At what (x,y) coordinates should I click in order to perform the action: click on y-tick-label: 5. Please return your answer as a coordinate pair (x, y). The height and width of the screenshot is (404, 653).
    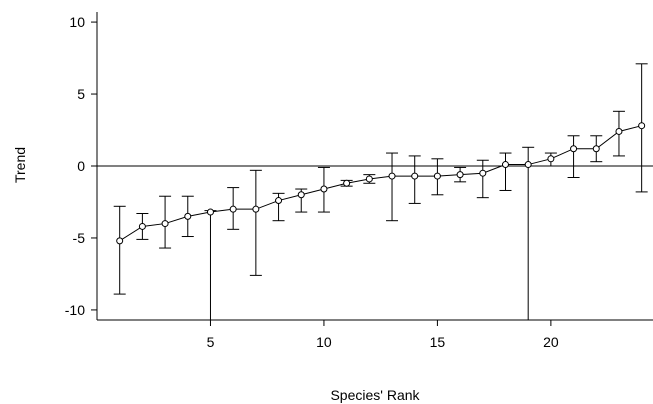
    Looking at the image, I should click on (81, 94).